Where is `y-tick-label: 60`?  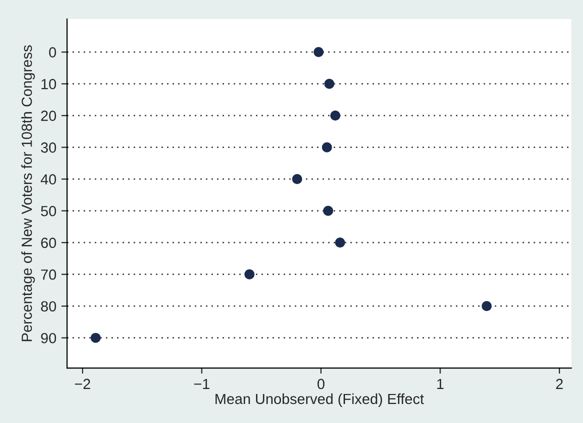 y-tick-label: 60 is located at coordinates (48, 243).